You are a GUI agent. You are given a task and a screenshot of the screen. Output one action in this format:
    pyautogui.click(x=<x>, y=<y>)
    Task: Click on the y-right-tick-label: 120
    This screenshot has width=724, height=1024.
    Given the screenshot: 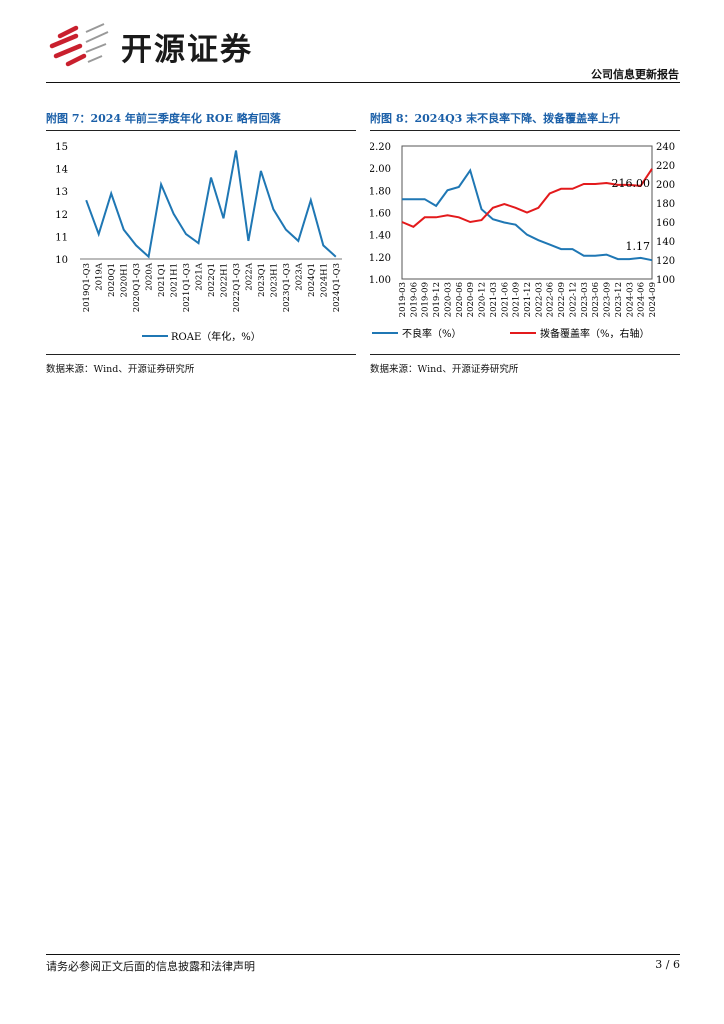 What is the action you would take?
    pyautogui.click(x=665, y=261)
    